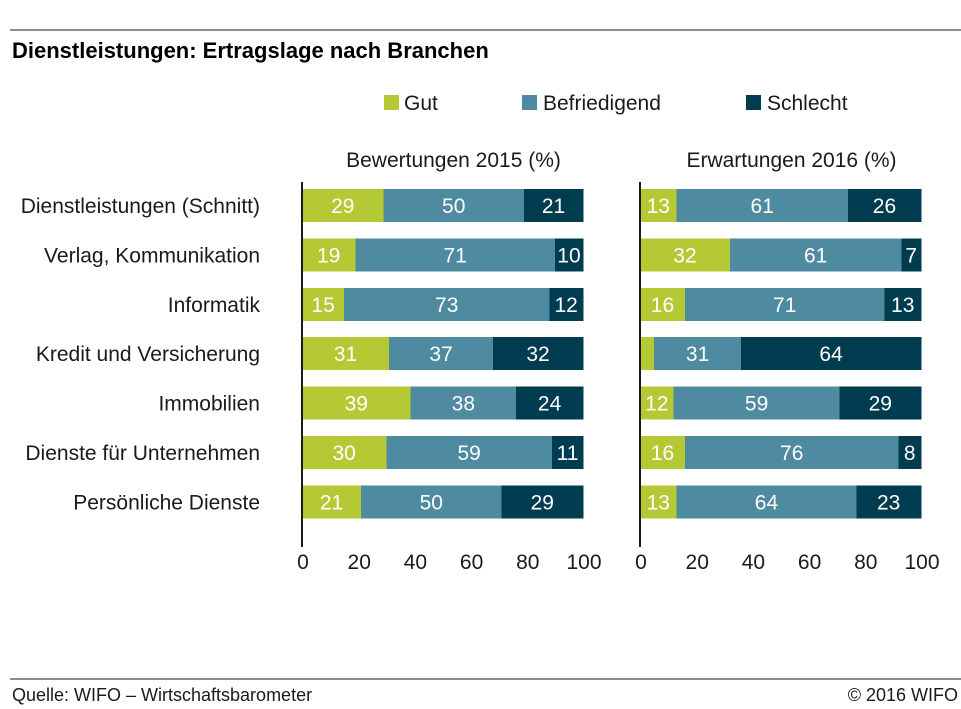  I want to click on bar-row: 12 59 29, so click(781, 403).